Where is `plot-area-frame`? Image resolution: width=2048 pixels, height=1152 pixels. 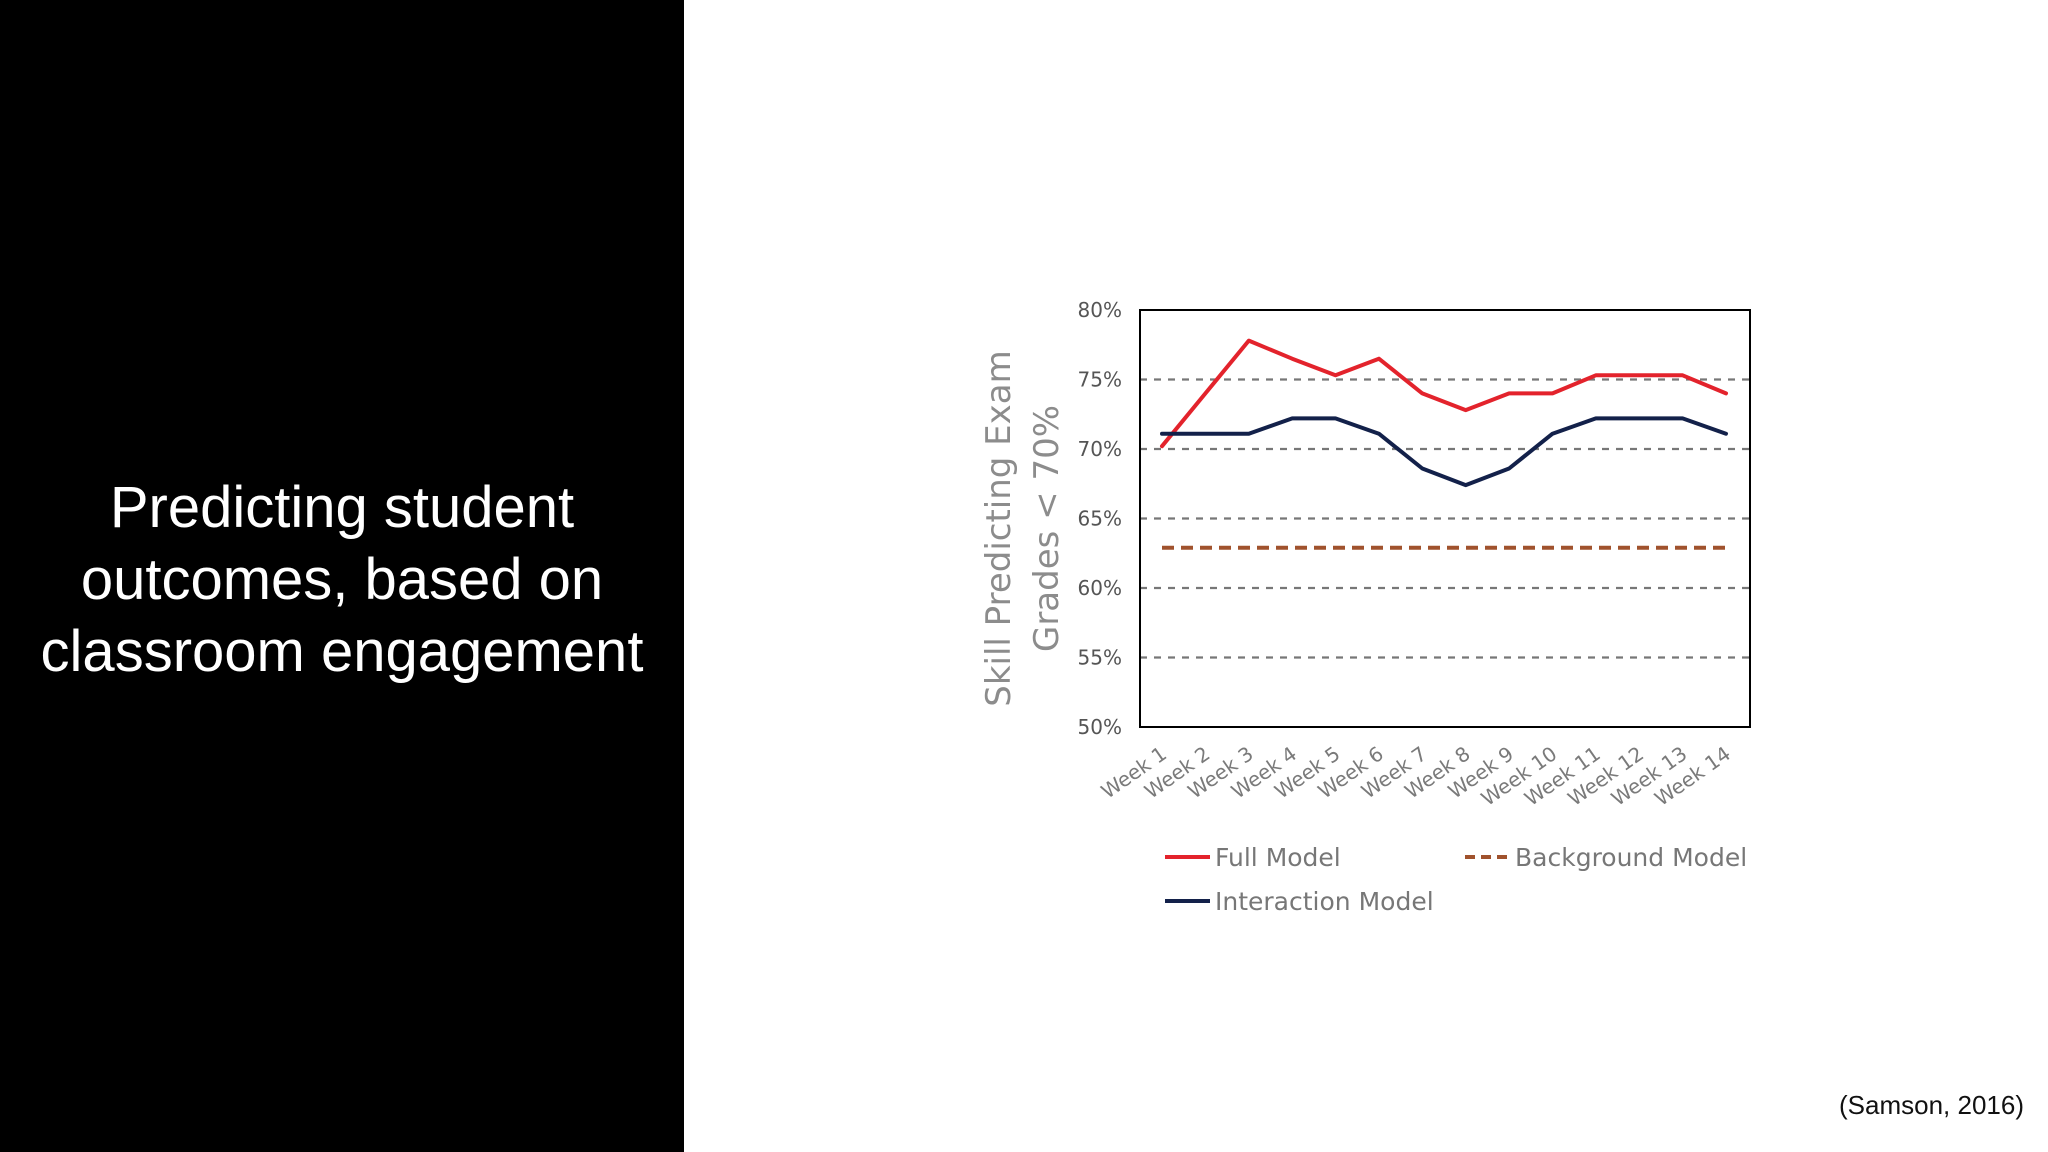
plot-area-frame is located at coordinates (1445, 518).